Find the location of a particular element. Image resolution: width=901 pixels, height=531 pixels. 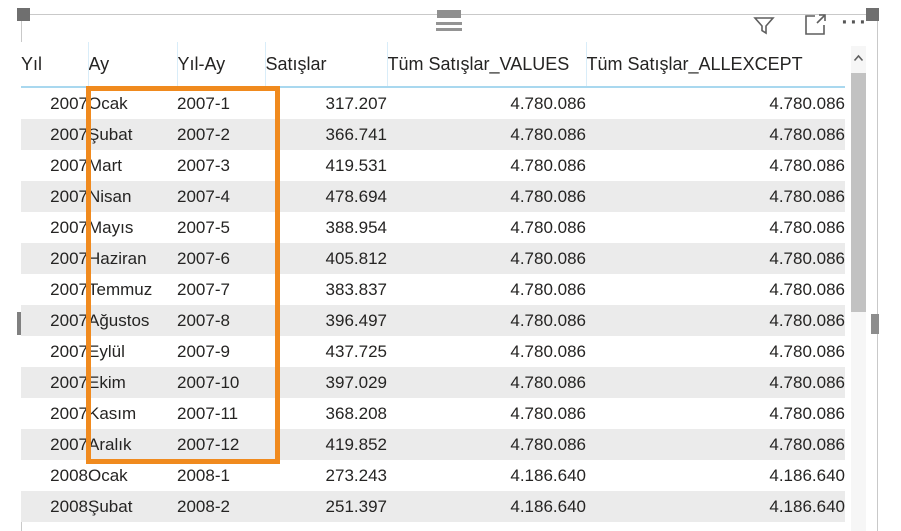

table-row: 2007 Mart 2007-3 419.531 4.780.086 4.780.086 is located at coordinates (433, 165).